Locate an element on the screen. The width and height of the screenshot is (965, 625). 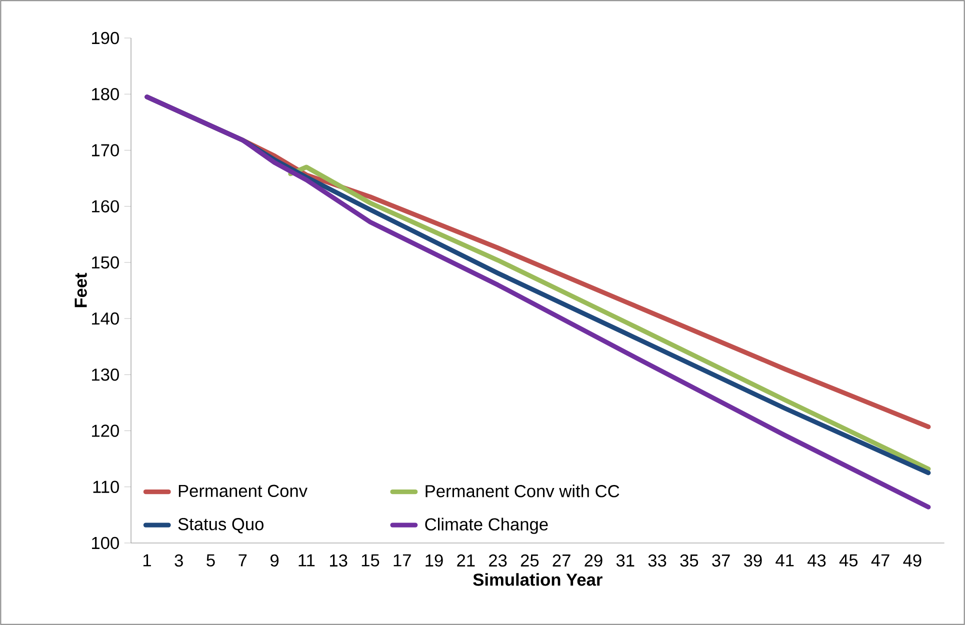
x-tick-label: 47 is located at coordinates (880, 560).